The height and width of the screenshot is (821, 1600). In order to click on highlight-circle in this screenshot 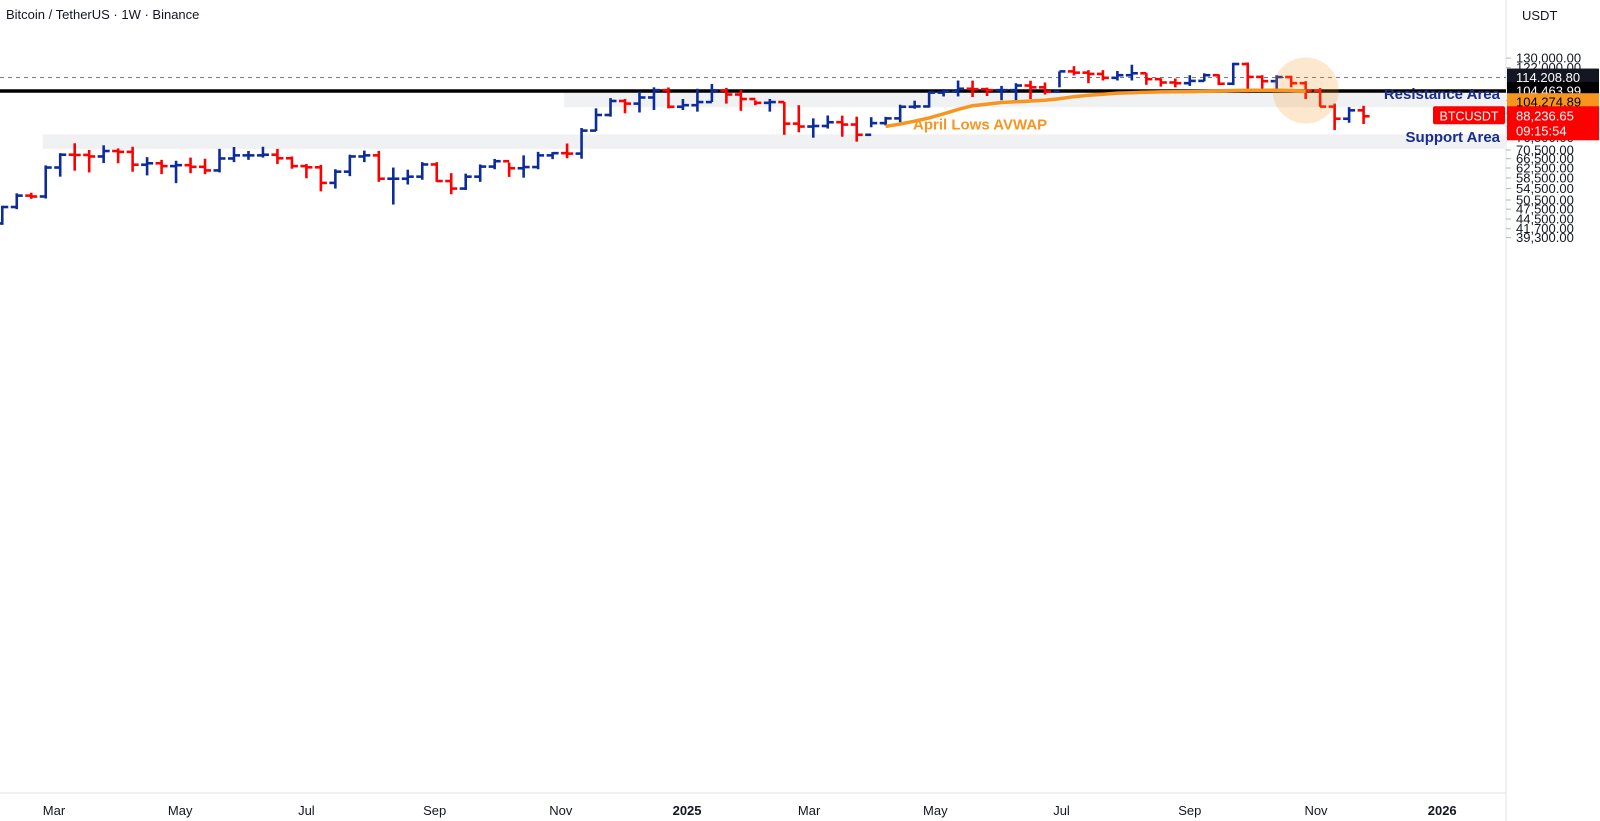, I will do `click(1305, 90)`.